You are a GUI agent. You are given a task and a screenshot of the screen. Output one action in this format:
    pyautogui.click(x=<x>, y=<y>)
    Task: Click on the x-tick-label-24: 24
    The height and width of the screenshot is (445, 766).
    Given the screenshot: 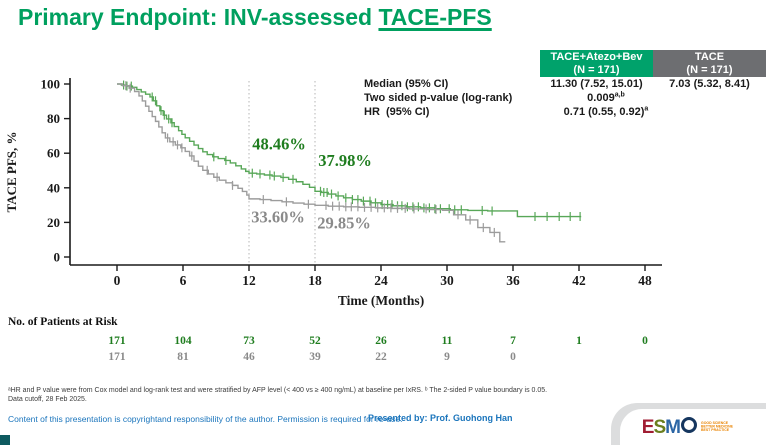 What is the action you would take?
    pyautogui.click(x=381, y=280)
    